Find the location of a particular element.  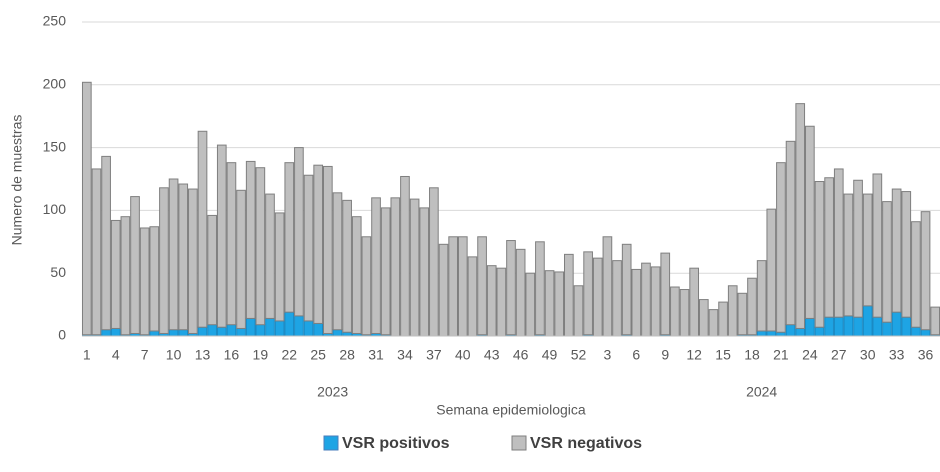

x-tick-label: 1 is located at coordinates (87, 355).